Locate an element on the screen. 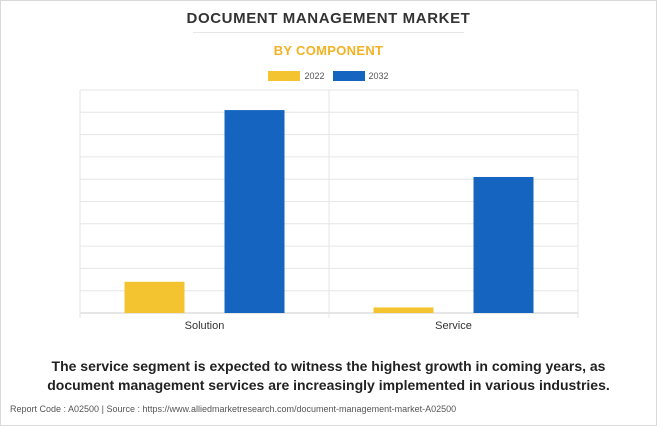 This screenshot has width=657, height=426. x-axis-labels: Solution Service is located at coordinates (328, 326).